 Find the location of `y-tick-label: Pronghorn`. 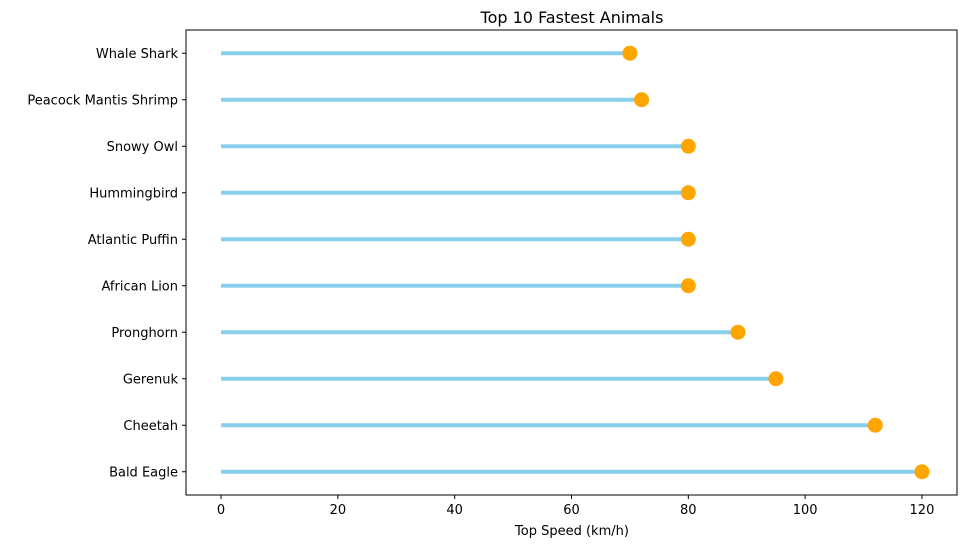

y-tick-label: Pronghorn is located at coordinates (144, 333).